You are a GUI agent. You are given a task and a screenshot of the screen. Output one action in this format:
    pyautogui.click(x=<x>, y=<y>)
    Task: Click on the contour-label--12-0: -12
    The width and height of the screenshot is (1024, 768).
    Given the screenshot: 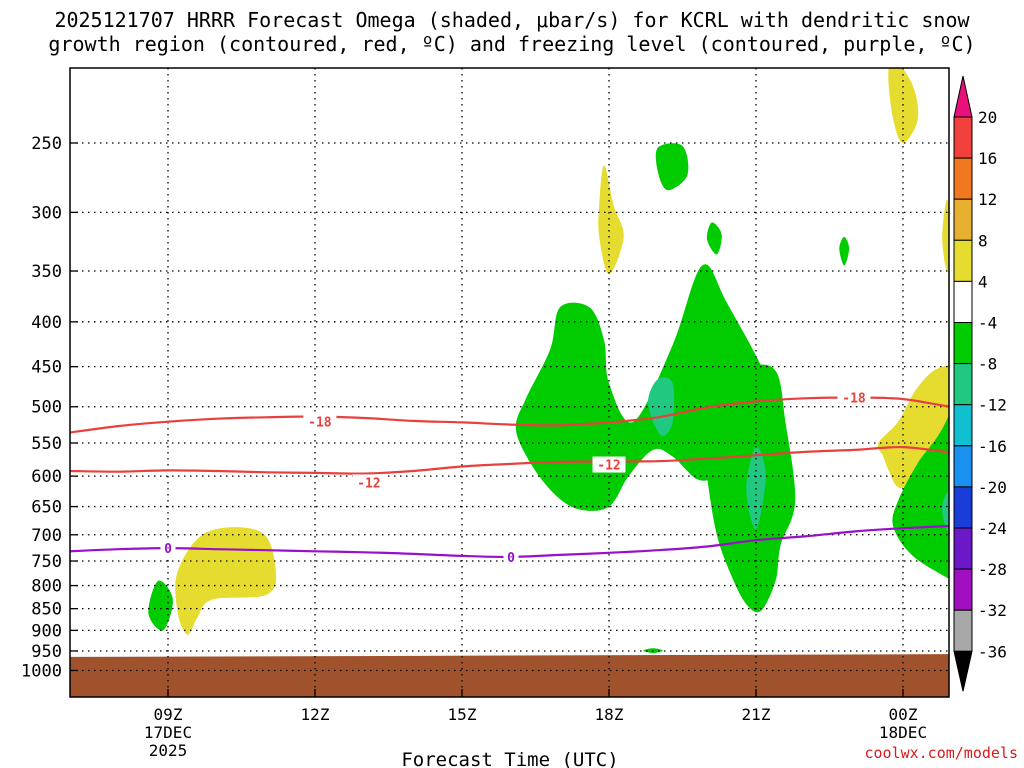 What is the action you would take?
    pyautogui.click(x=368, y=483)
    